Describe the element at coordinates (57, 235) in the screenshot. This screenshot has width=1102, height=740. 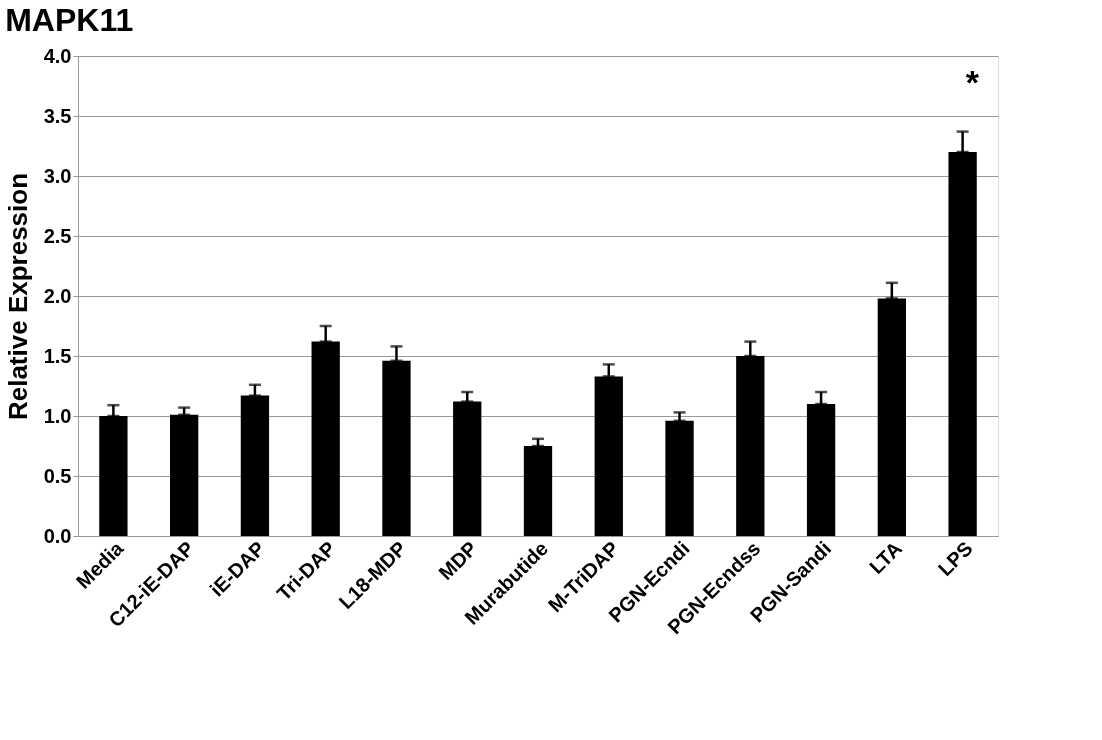
I see `y-tick-label: 2.5` at that location.